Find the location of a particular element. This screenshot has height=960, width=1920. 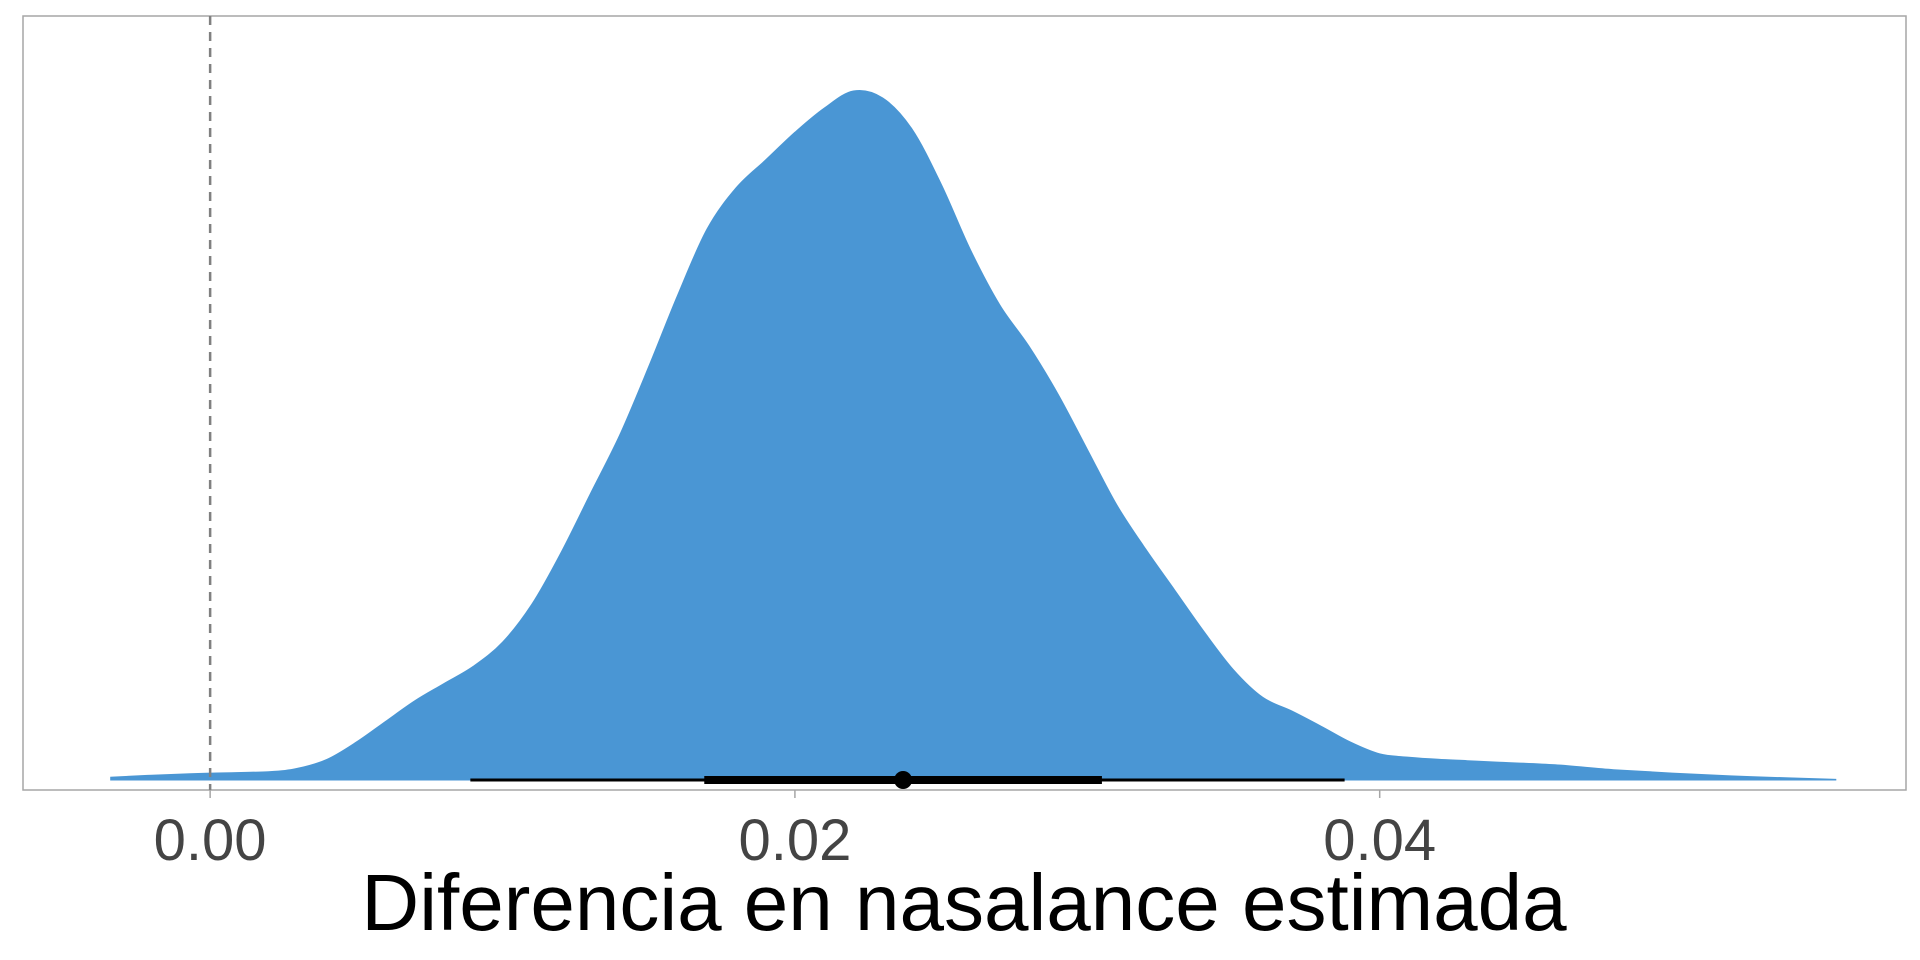

x-tick-label: 0.02 is located at coordinates (794, 840).